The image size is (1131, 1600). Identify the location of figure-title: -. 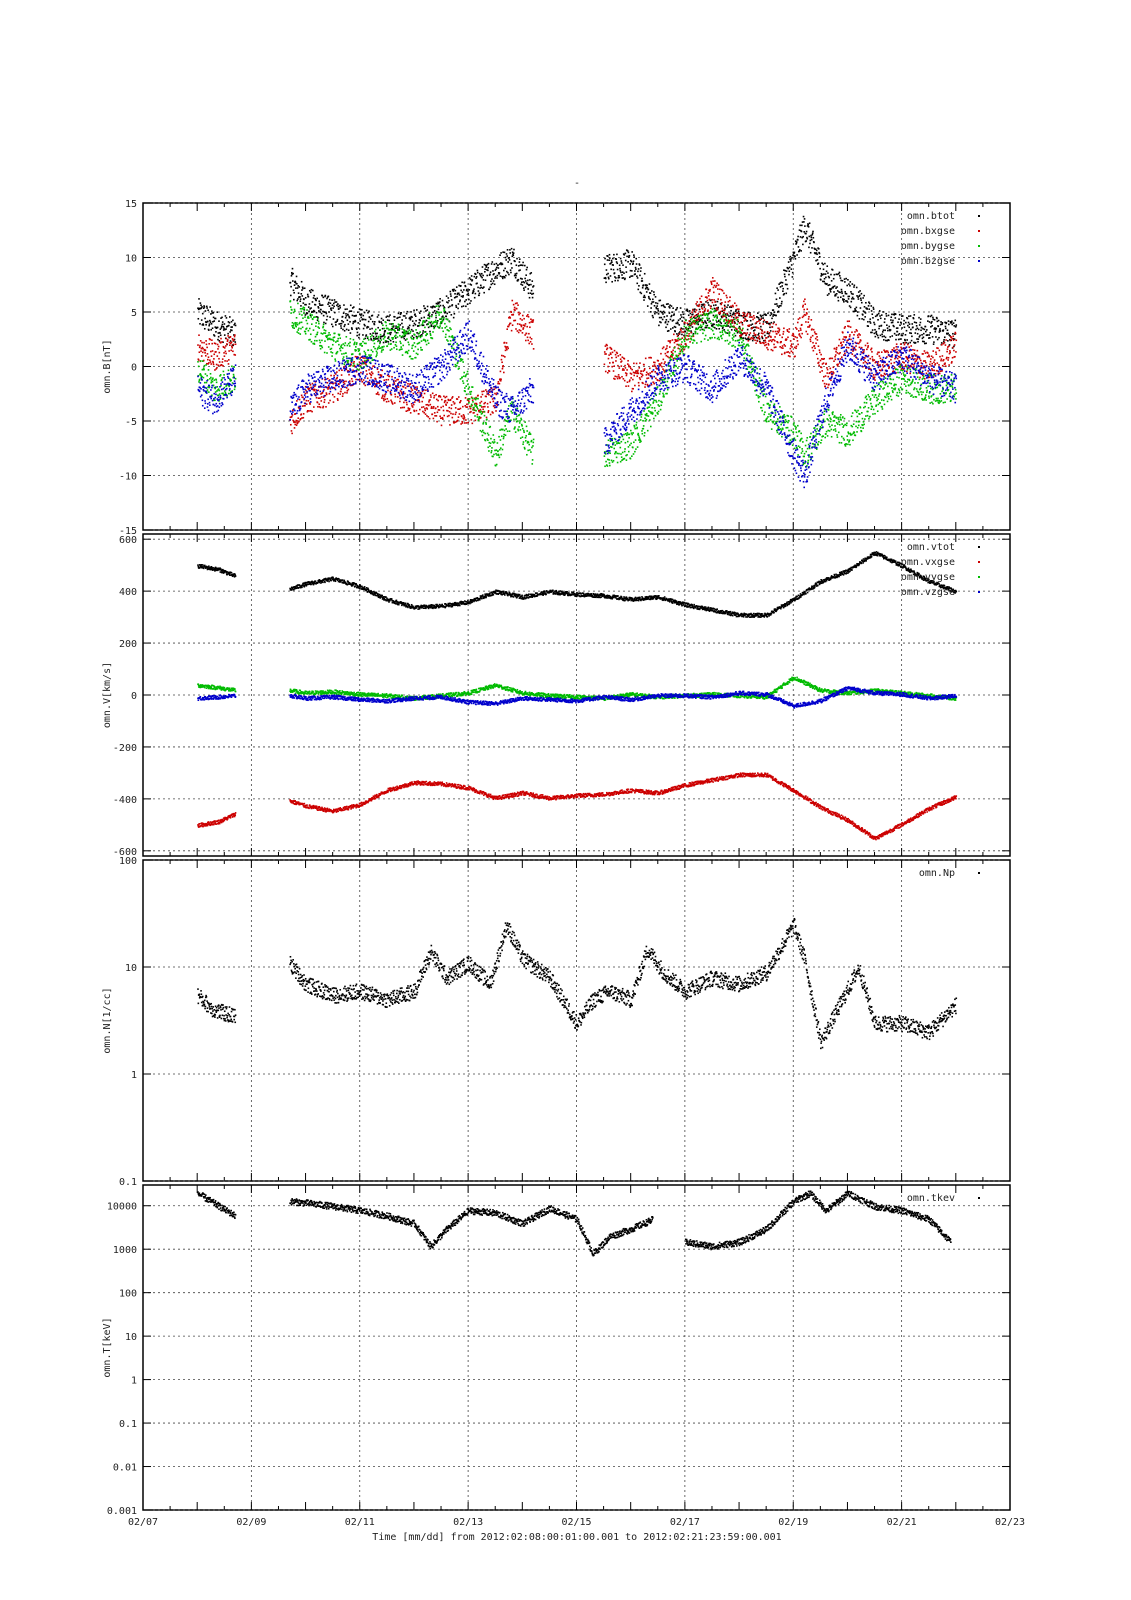
(577, 183).